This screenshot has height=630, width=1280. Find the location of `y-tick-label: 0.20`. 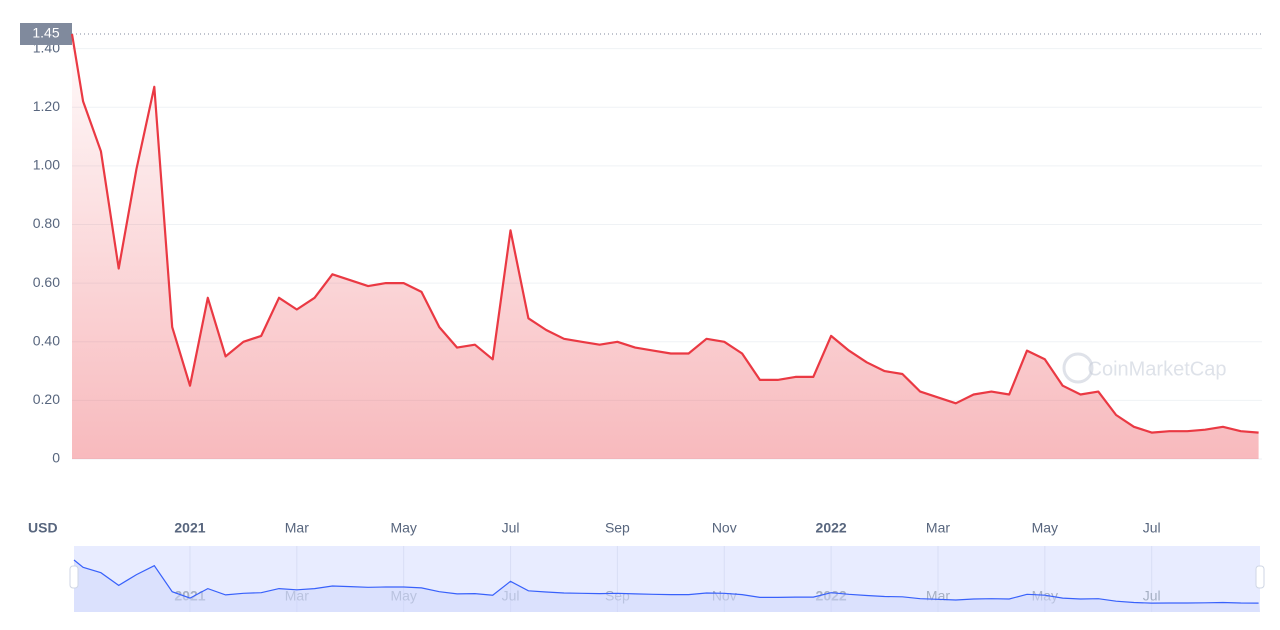

y-tick-label: 0.20 is located at coordinates (46, 399).